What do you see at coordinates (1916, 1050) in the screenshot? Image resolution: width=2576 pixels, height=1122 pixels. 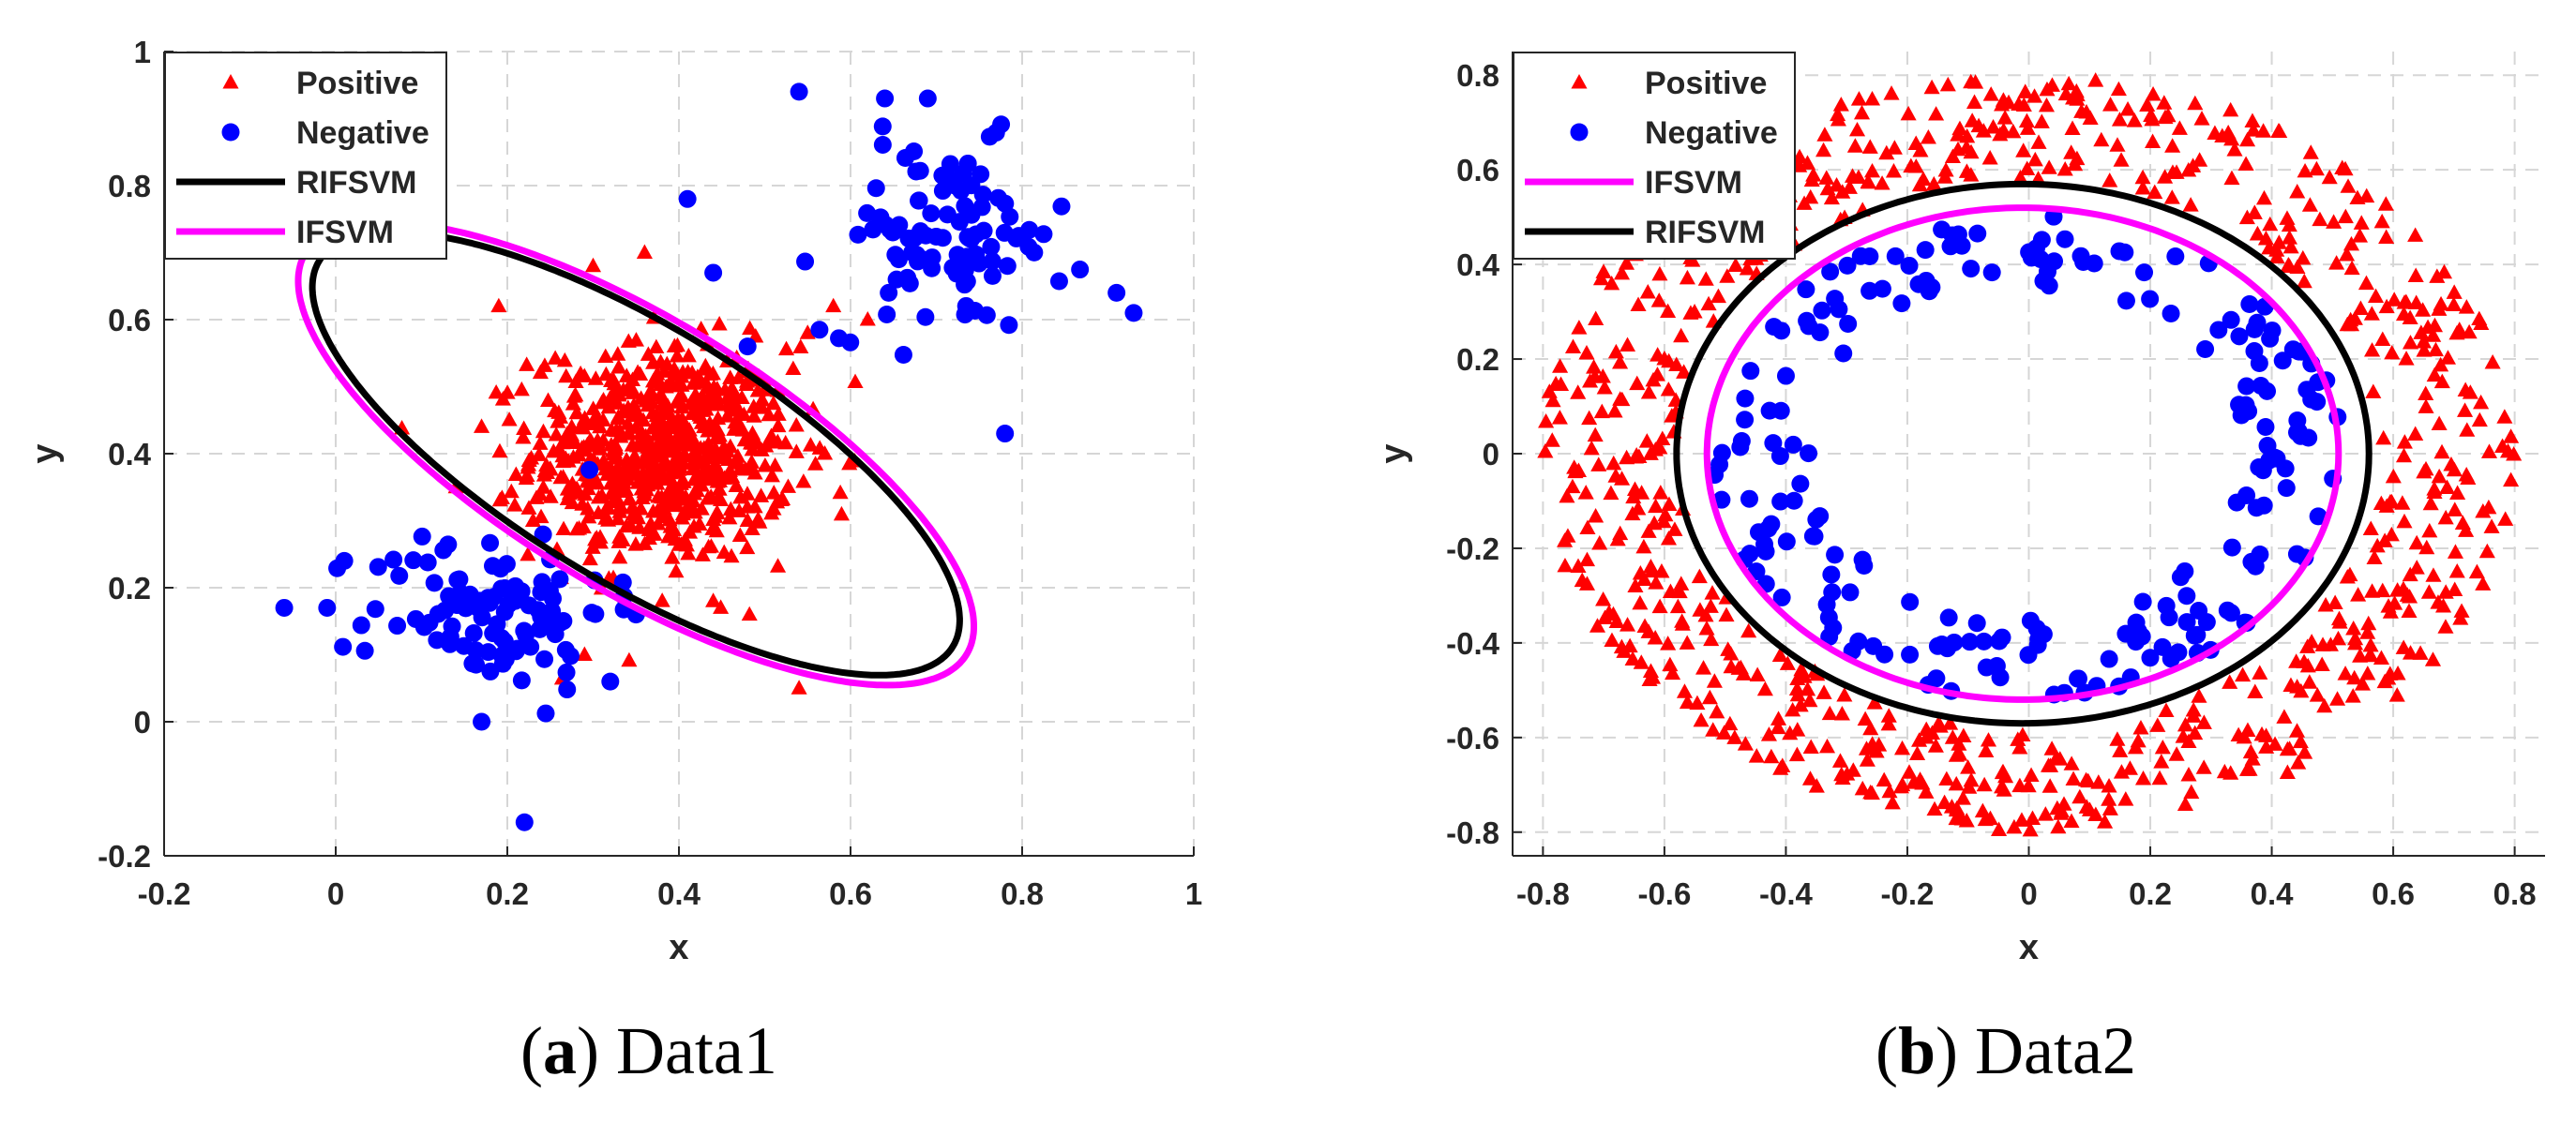 I see `caption-b-letter: b` at bounding box center [1916, 1050].